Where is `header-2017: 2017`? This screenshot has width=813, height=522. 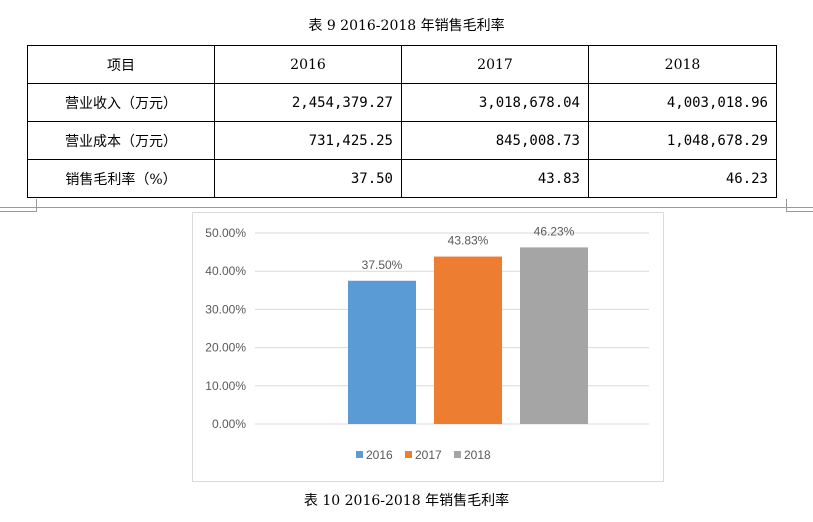
header-2017: 2017 is located at coordinates (495, 64).